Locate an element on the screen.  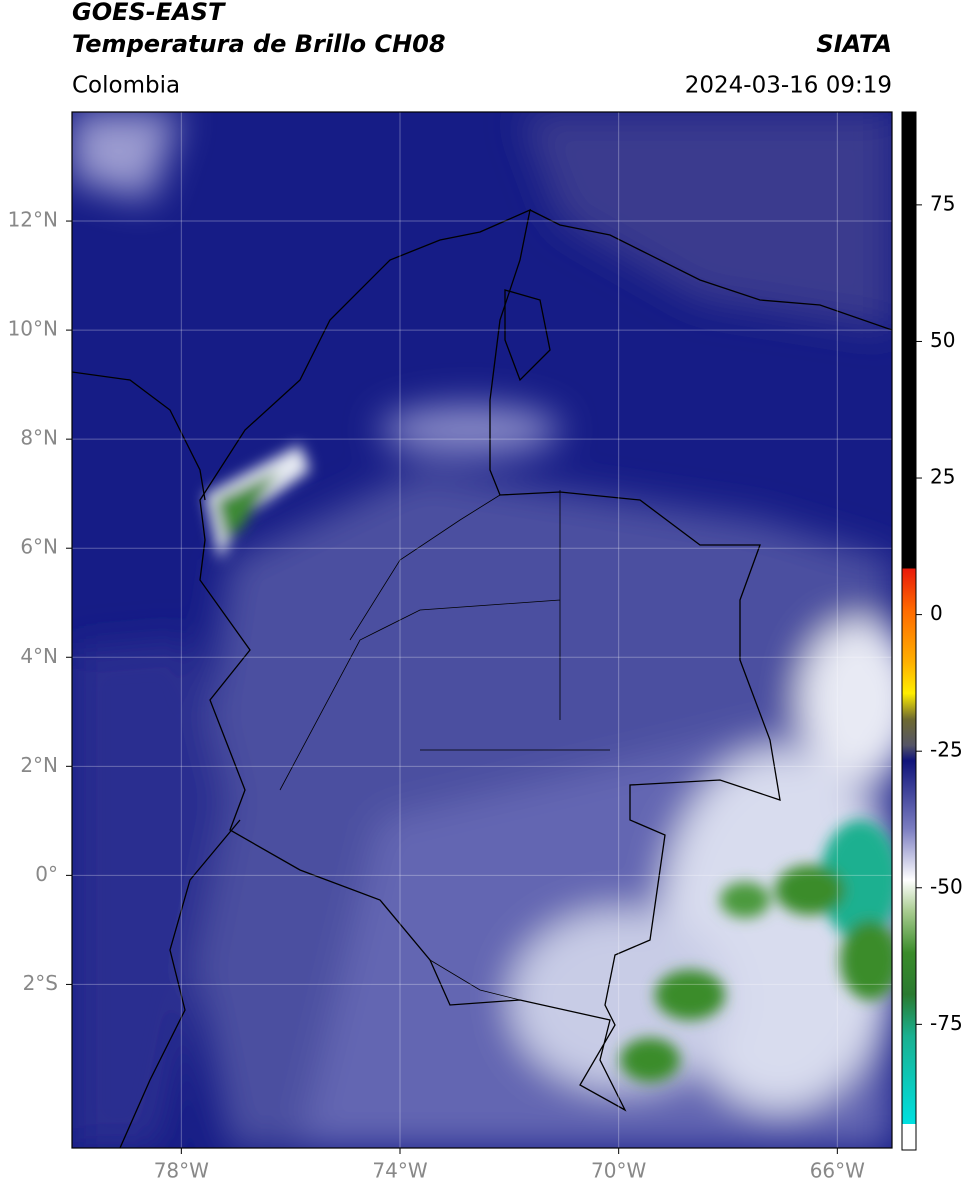
satellite-title: GOES-EAST is located at coordinates (149, 13).